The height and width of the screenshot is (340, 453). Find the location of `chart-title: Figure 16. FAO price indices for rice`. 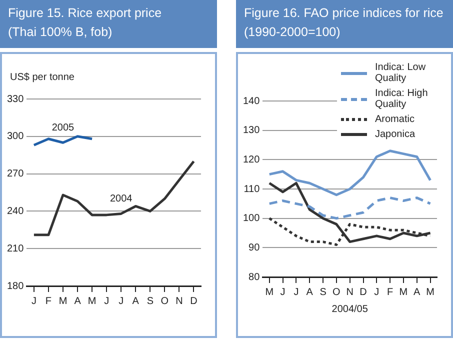

chart-title: Figure 16. FAO price indices for rice is located at coordinates (344, 13).